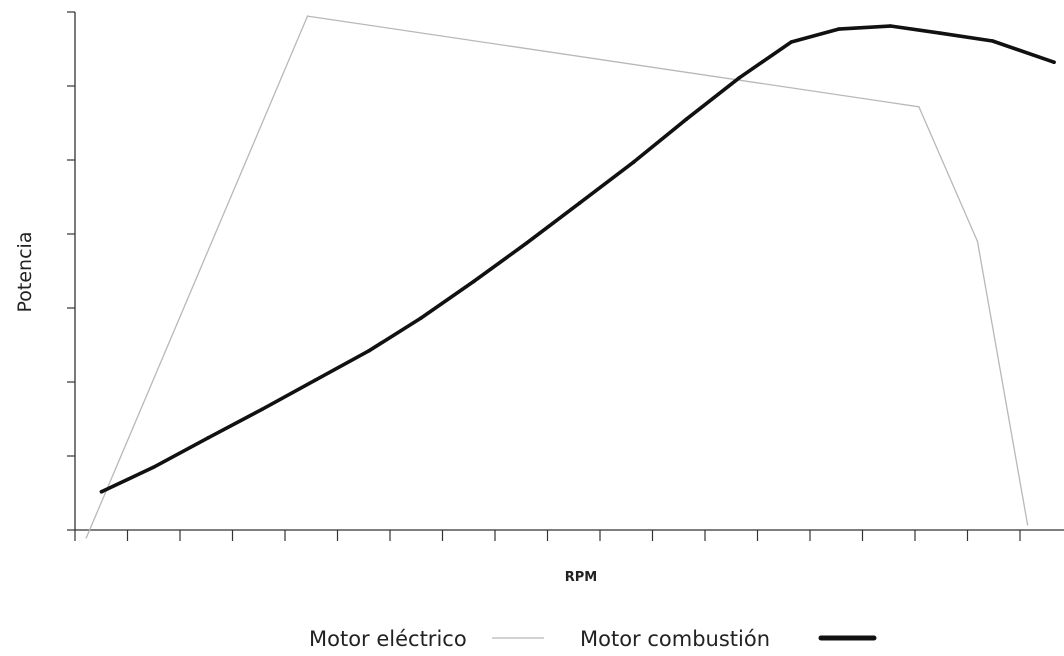 This screenshot has width=1064, height=656. I want to click on x-axis-label: RPM, so click(581, 577).